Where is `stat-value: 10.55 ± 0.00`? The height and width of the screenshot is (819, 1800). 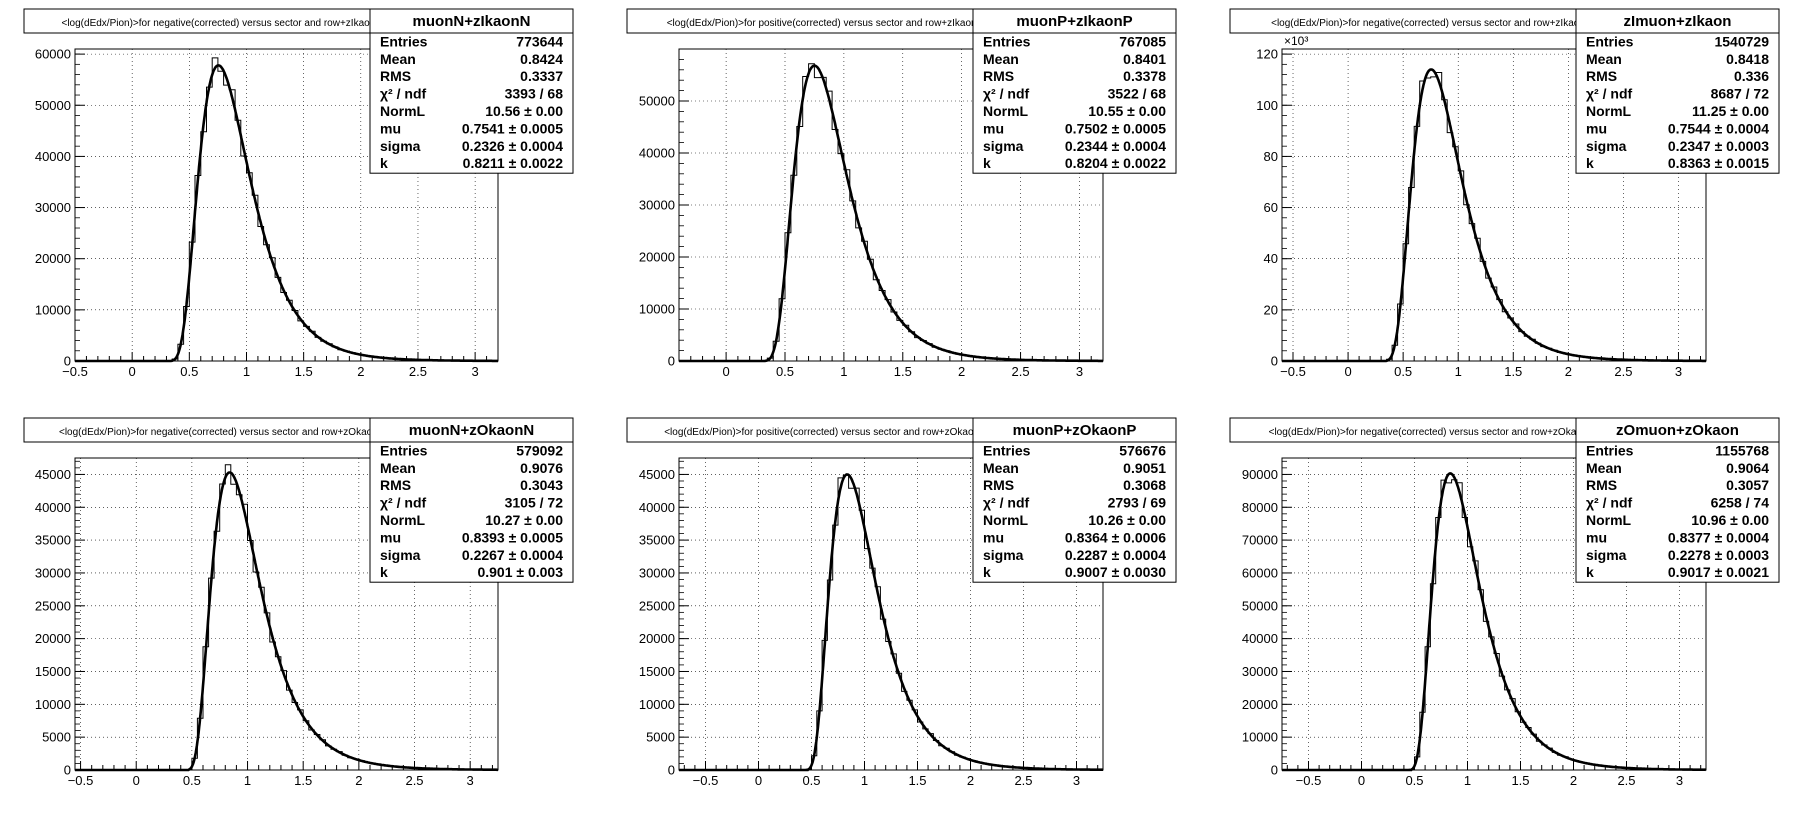
stat-value: 10.55 ± 0.00 is located at coordinates (1127, 111).